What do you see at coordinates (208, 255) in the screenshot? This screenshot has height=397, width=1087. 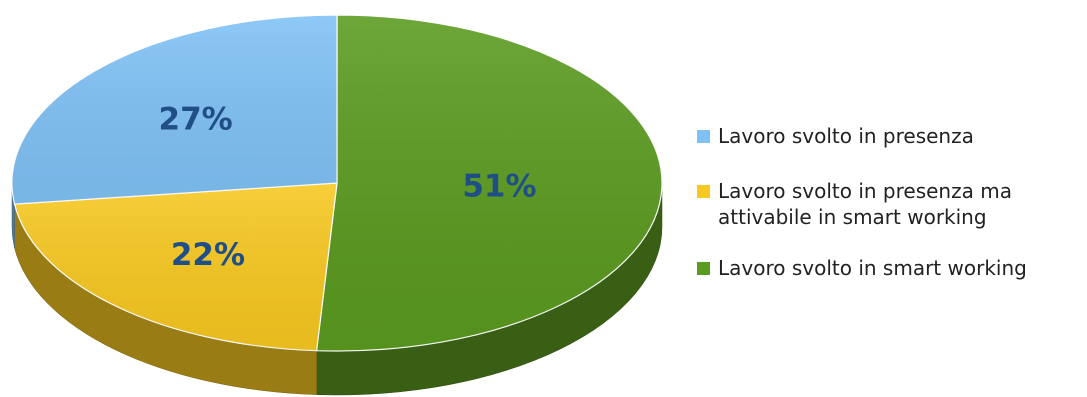 I see `pie-value-label-1: 22%` at bounding box center [208, 255].